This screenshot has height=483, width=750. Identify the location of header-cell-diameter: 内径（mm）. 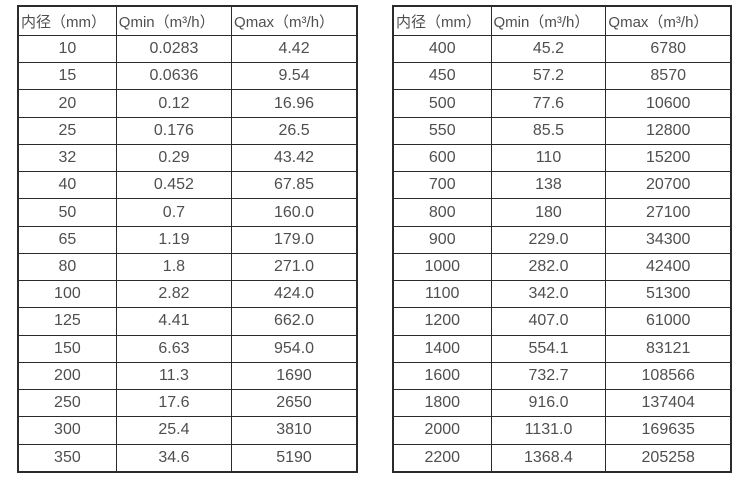
(442, 20).